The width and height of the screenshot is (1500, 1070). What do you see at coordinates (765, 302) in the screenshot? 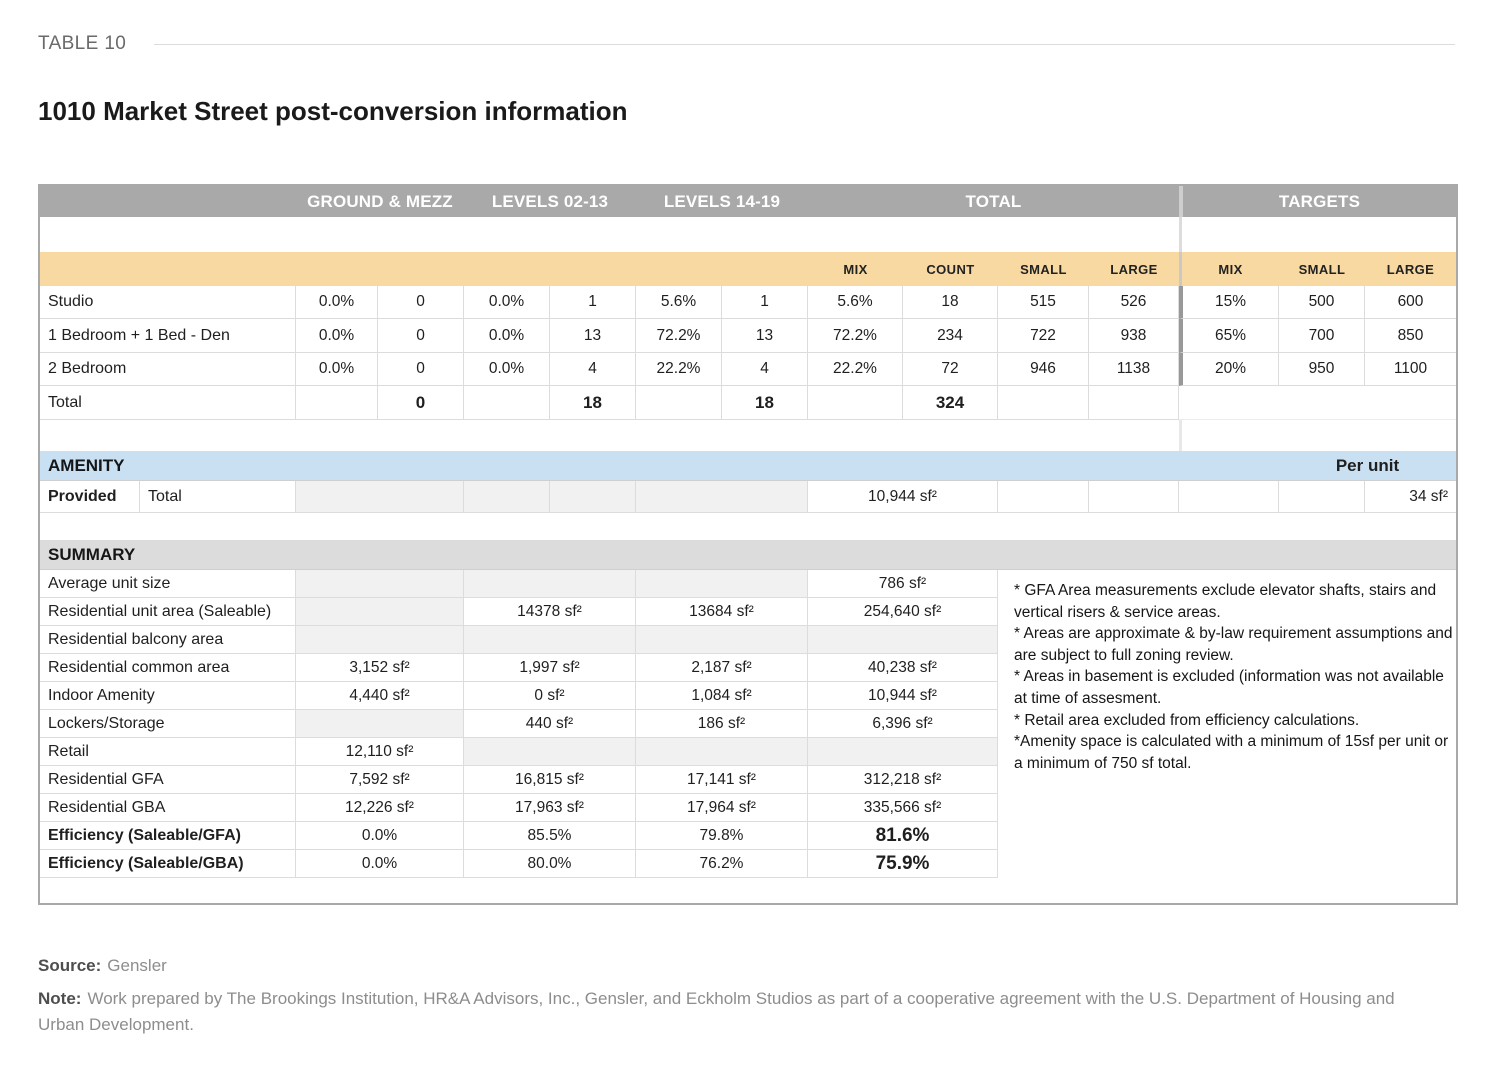
I see `cell: 1` at bounding box center [765, 302].